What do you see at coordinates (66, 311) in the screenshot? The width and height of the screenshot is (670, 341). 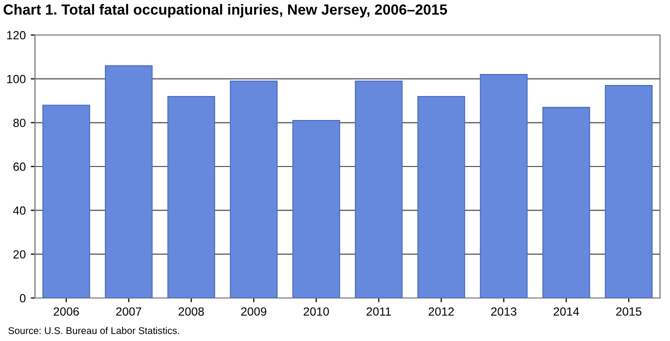 I see `x-tick-label: 2006` at bounding box center [66, 311].